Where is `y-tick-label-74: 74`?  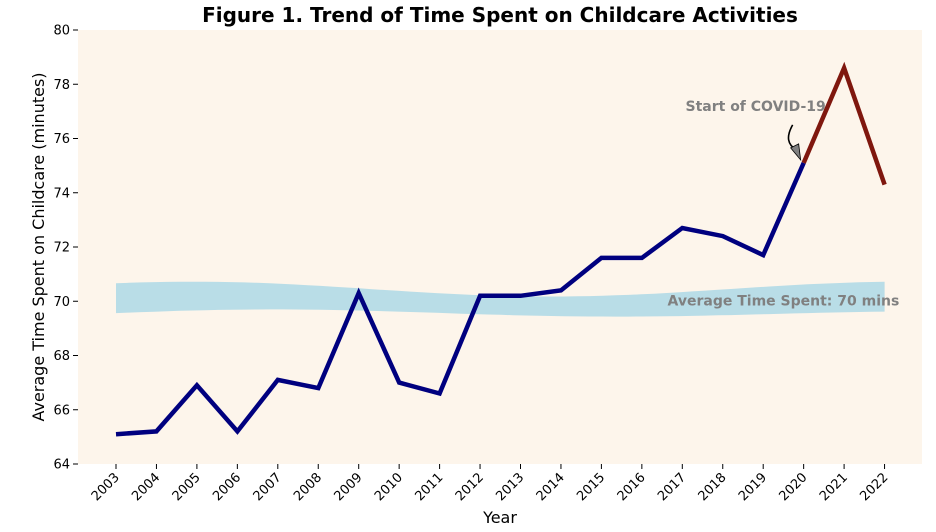 y-tick-label-74: 74 is located at coordinates (61, 193).